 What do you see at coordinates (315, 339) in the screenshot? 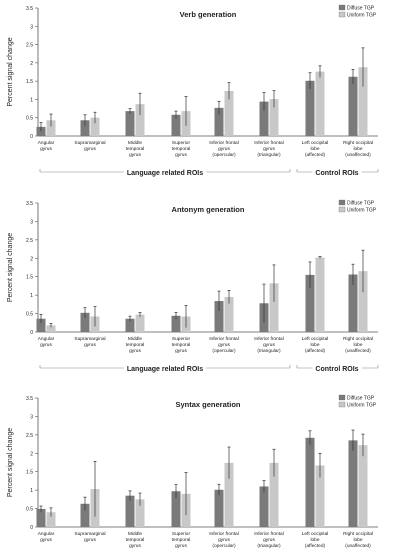
I see `x-tick-label: Left occipital` at bounding box center [315, 339].